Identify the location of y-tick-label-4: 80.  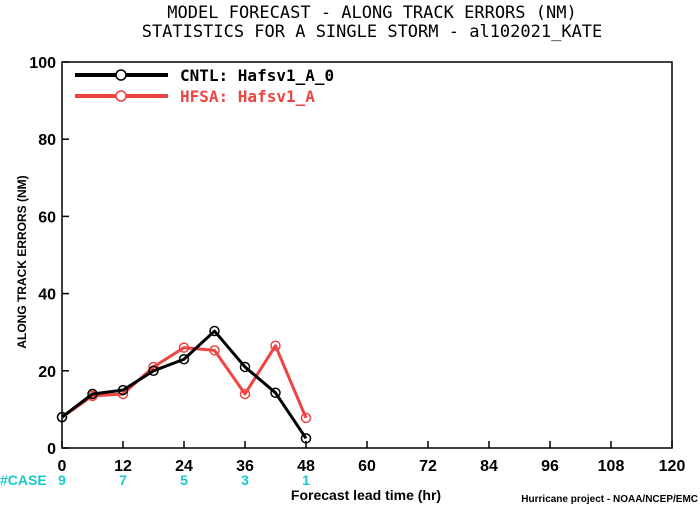
(47, 140).